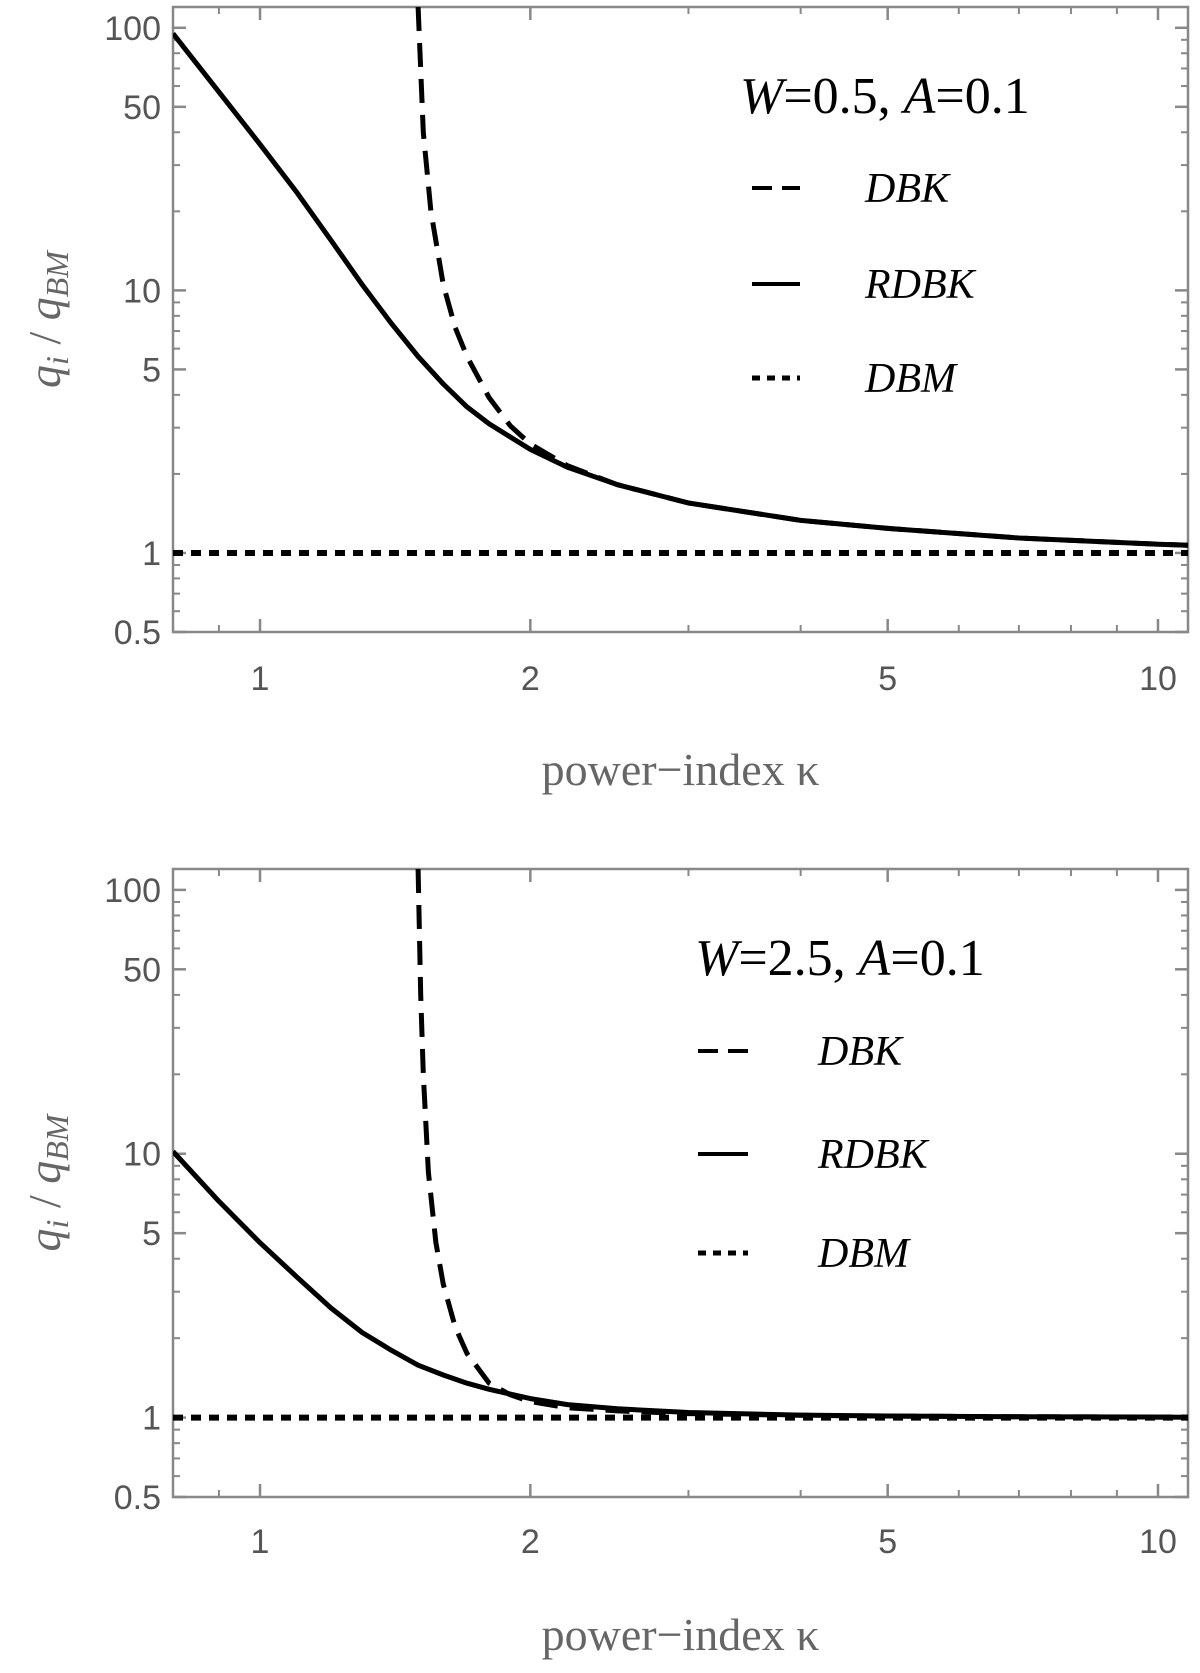 This screenshot has height=1673, width=1200. I want to click on panel-annotation: W=0.5, A=0.1, so click(885, 96).